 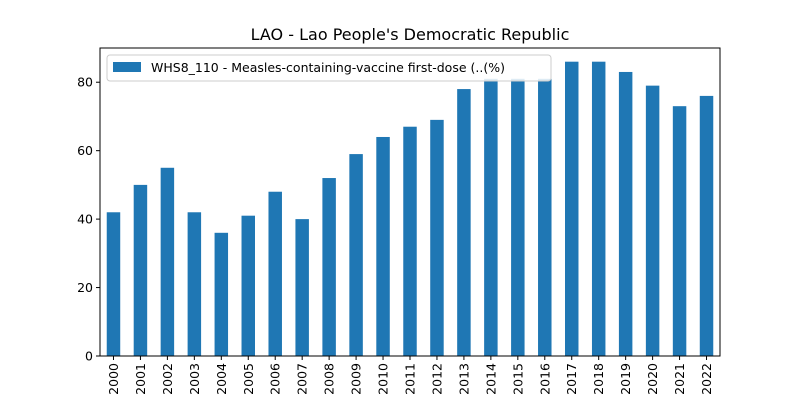 What do you see at coordinates (464, 222) in the screenshot?
I see `bar-2013` at bounding box center [464, 222].